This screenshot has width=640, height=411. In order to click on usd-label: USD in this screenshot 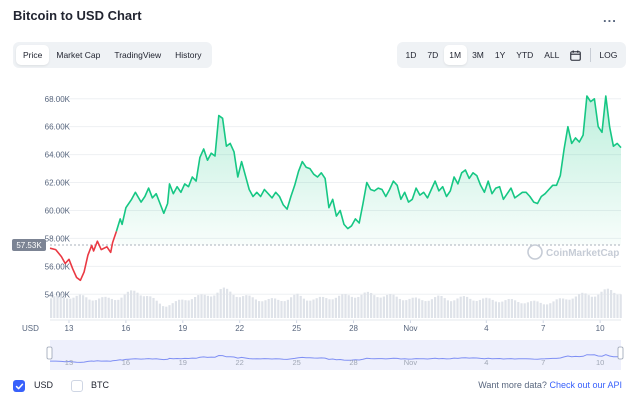, I will do `click(44, 385)`.